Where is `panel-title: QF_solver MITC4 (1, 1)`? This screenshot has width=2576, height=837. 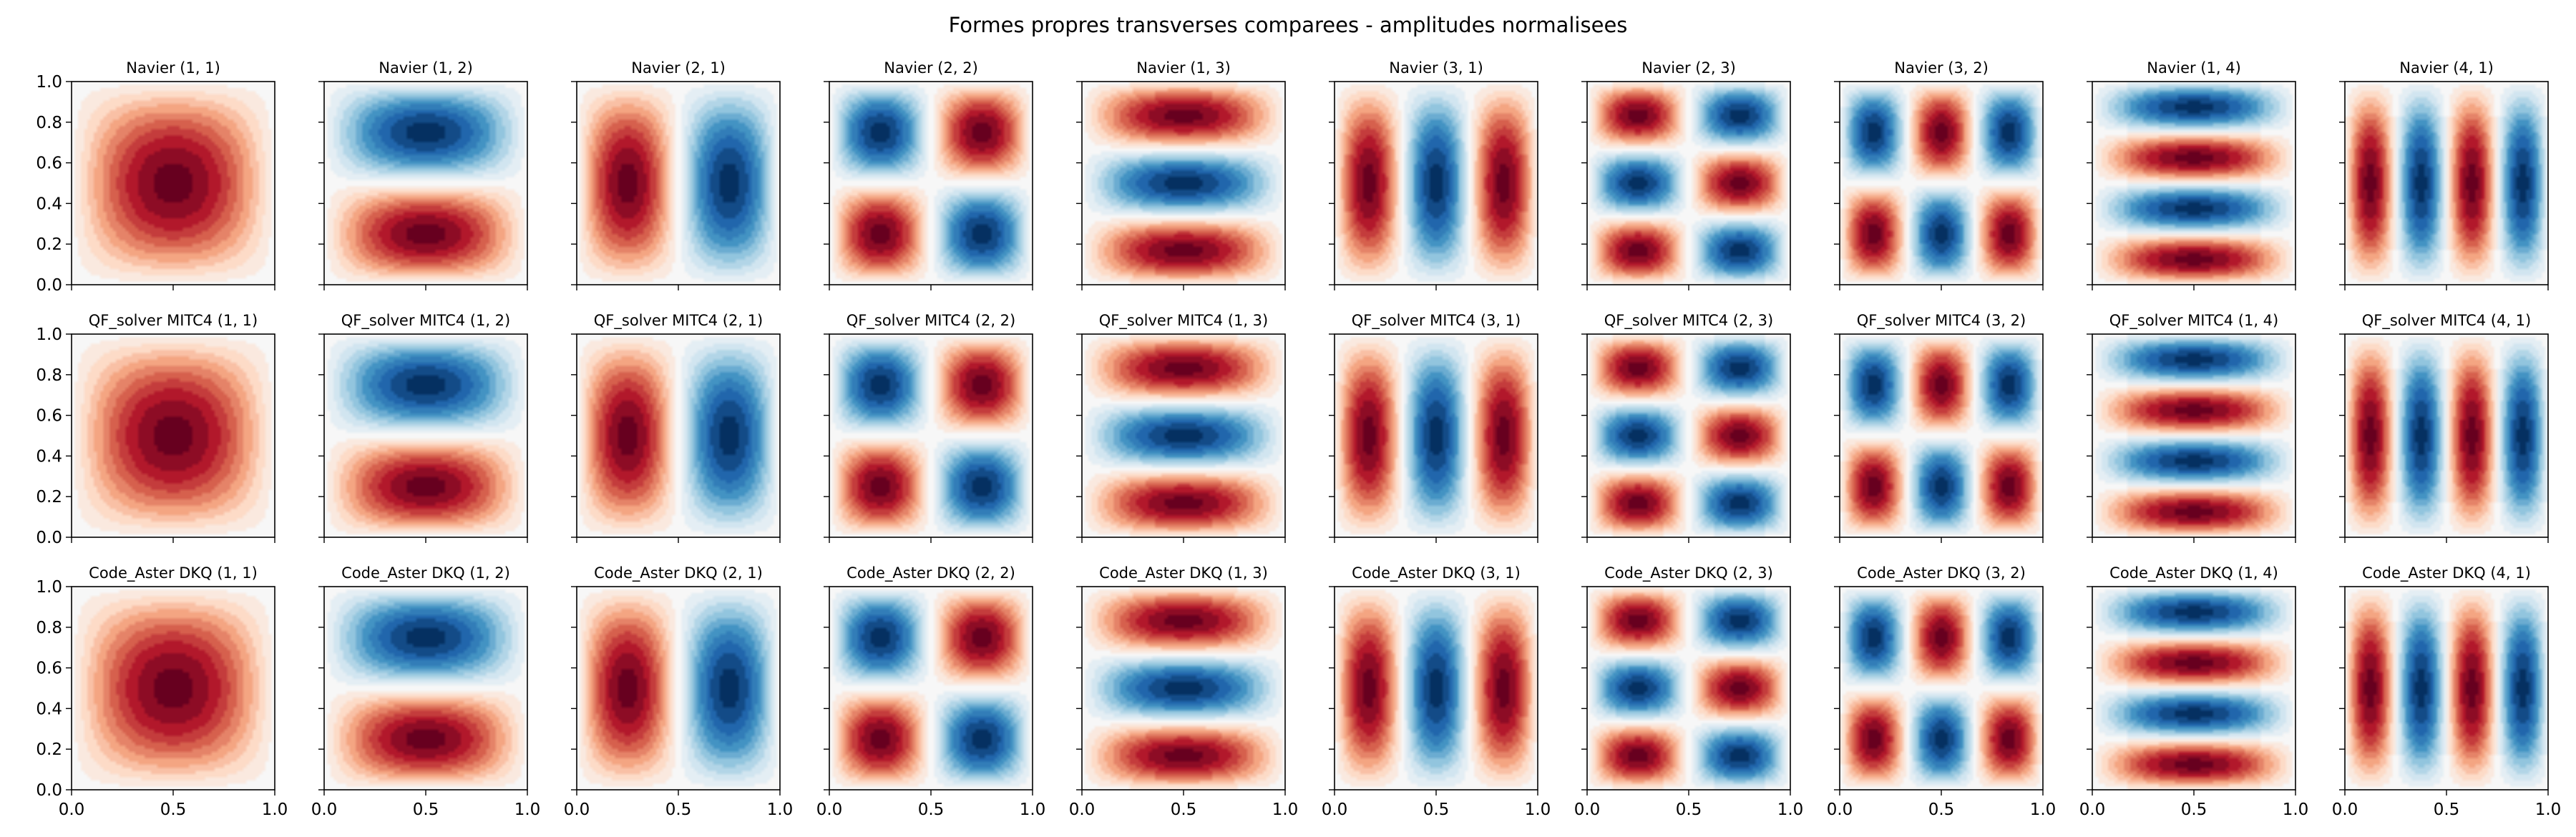 panel-title: QF_solver MITC4 (1, 1) is located at coordinates (173, 321).